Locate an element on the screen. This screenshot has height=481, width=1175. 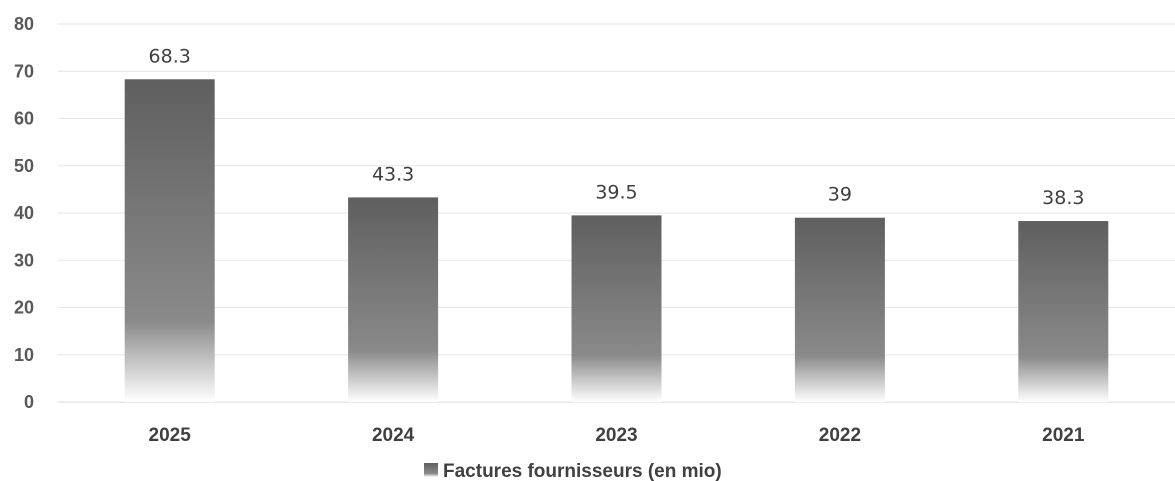
y-tick-label: 50 is located at coordinates (24, 166).